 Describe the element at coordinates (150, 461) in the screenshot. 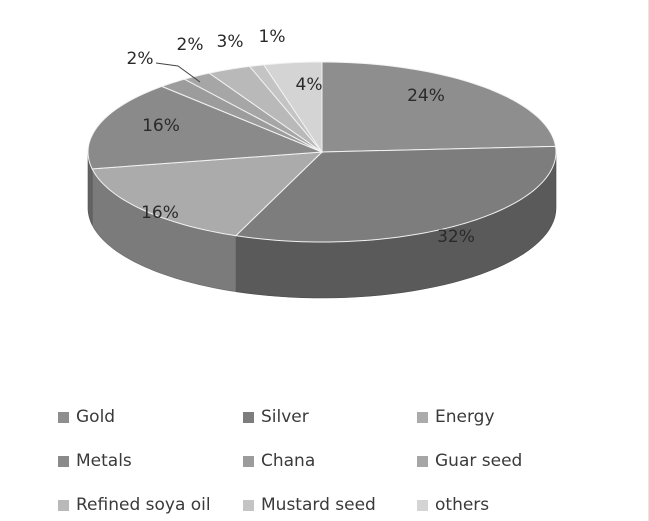

I see `legend-item-metals: Metals` at that location.